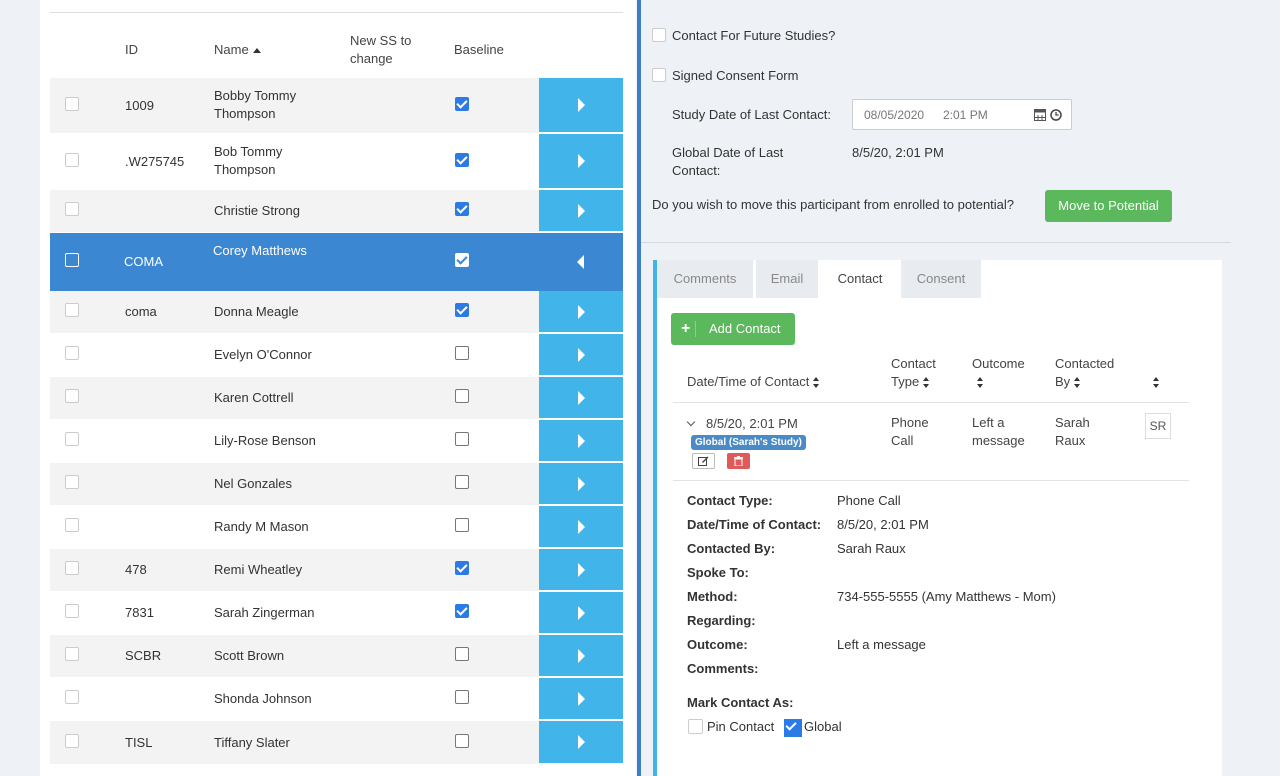 Image resolution: width=1280 pixels, height=776 pixels. I want to click on participant-name: Bob Tommy Thompson, so click(248, 160).